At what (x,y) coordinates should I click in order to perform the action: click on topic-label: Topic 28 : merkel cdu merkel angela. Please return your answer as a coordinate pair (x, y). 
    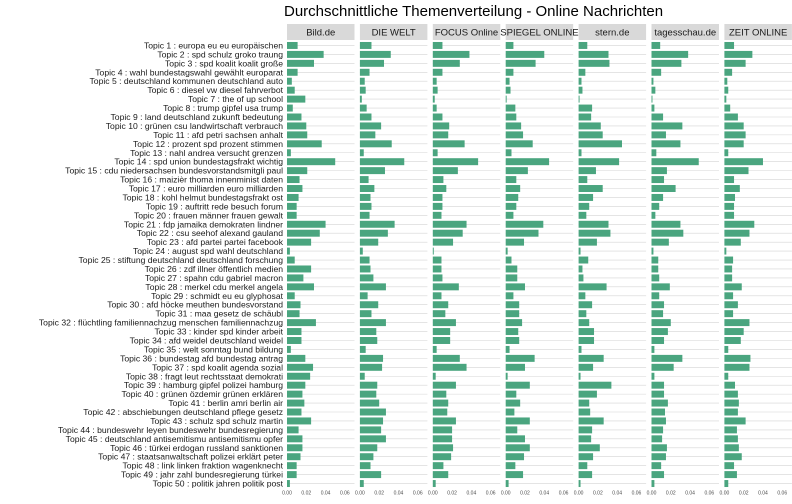
    Looking at the image, I should click on (214, 287).